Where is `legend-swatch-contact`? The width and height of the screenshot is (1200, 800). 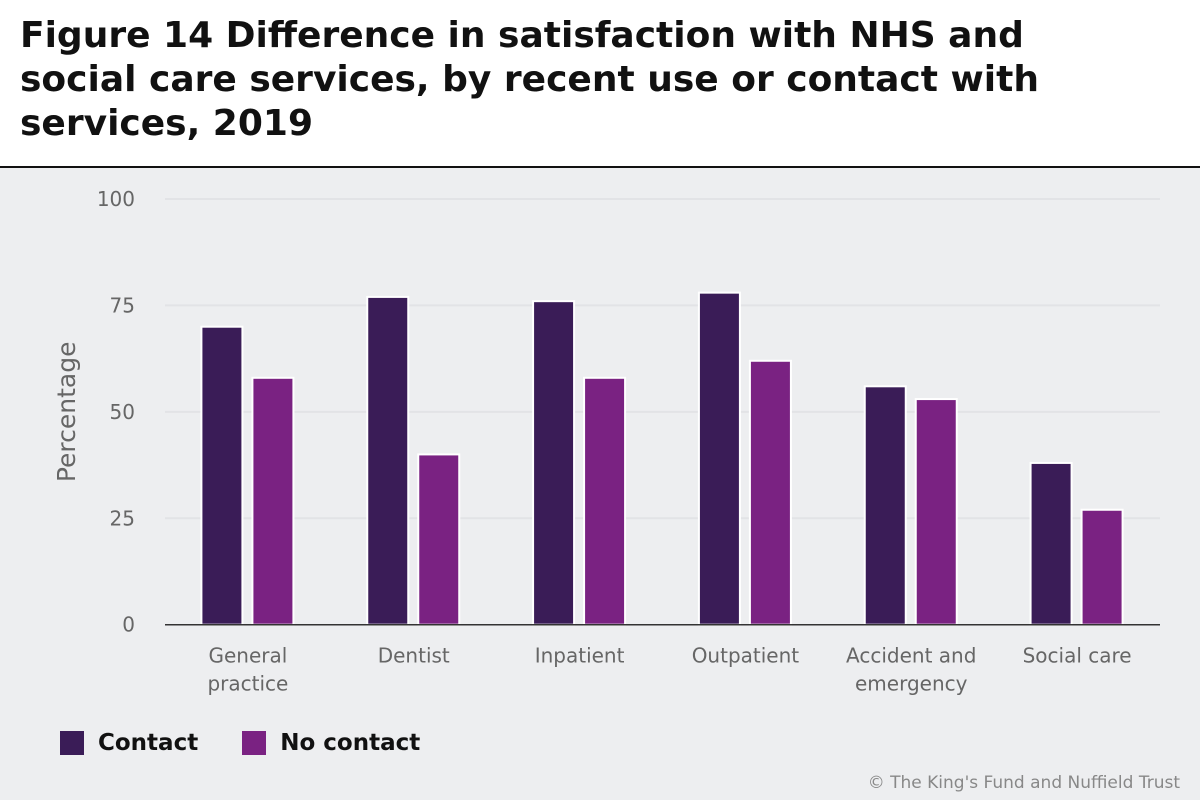 legend-swatch-contact is located at coordinates (72, 743).